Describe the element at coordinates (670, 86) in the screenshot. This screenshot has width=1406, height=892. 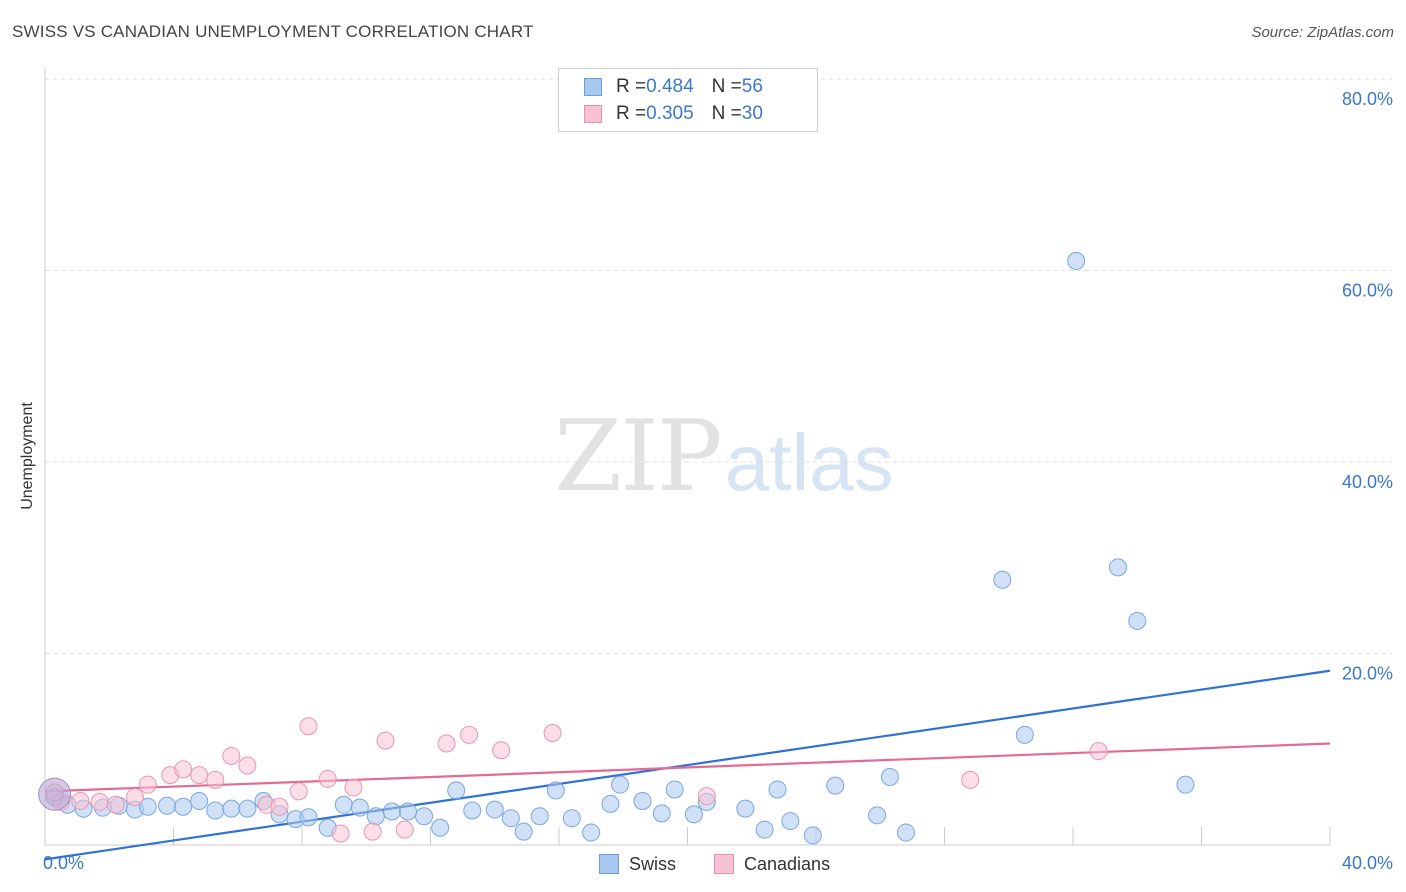
I see `r-value: 0.484` at that location.